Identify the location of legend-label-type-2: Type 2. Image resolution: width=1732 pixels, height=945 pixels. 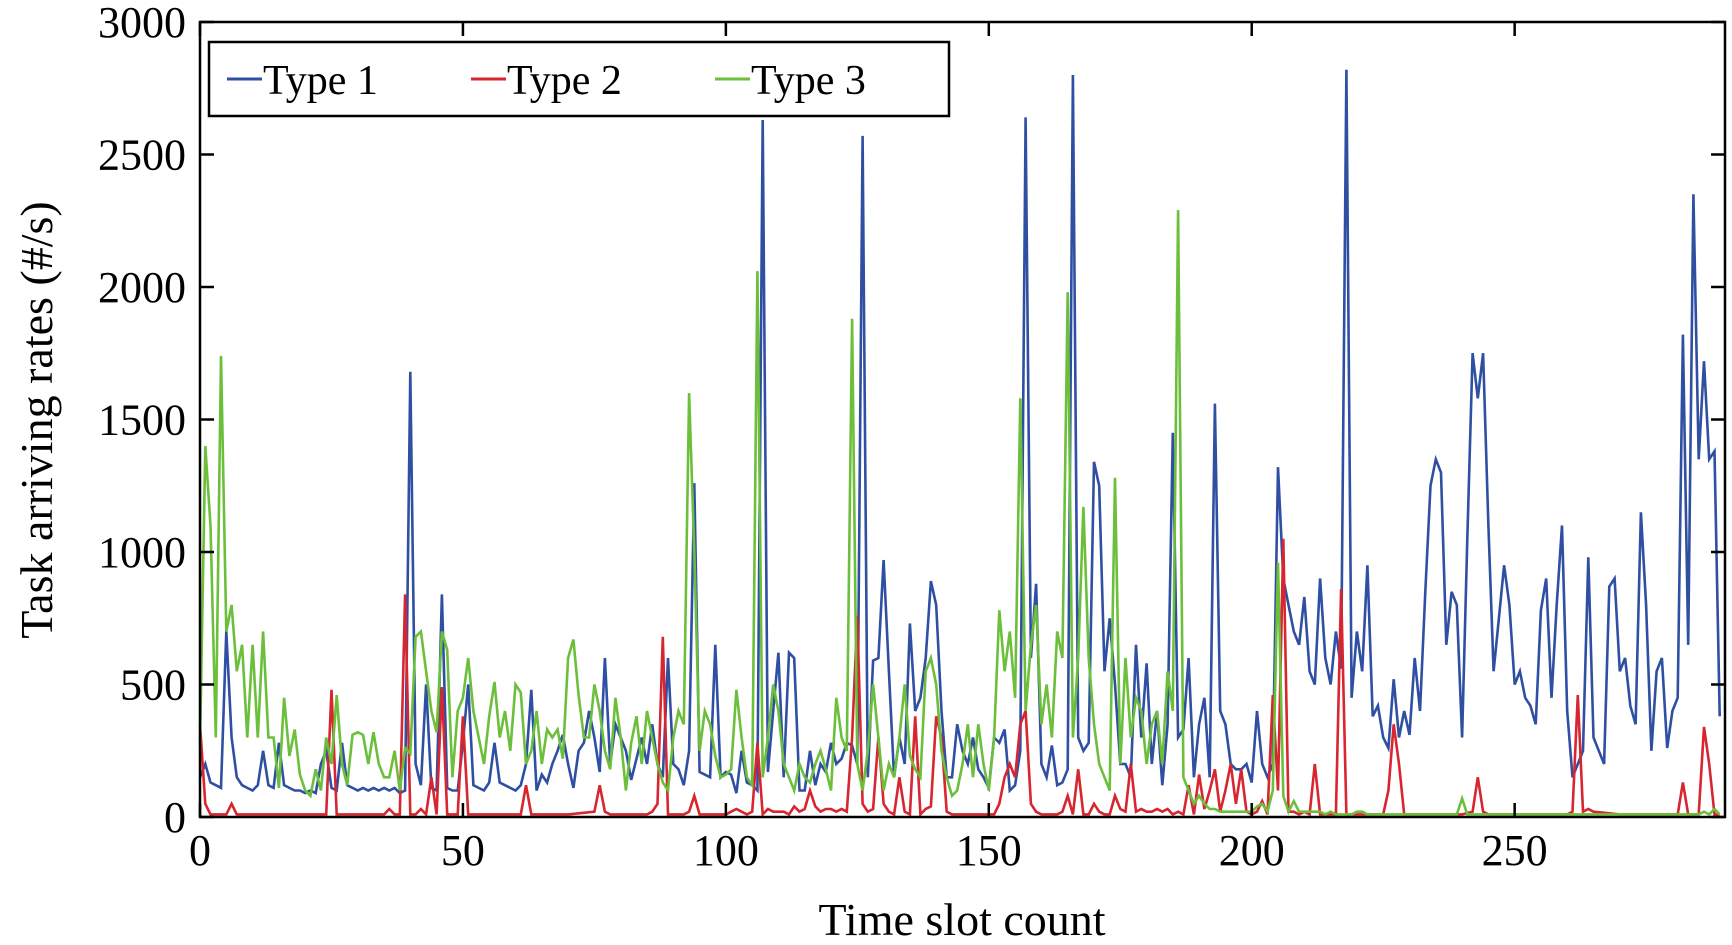
(564, 81).